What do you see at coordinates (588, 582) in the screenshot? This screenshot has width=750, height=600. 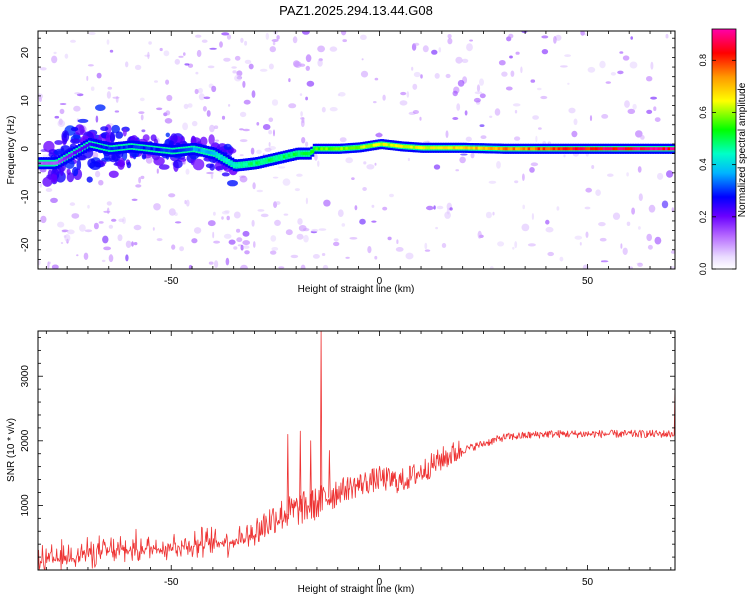 I see `snr-xtick-label: 50` at bounding box center [588, 582].